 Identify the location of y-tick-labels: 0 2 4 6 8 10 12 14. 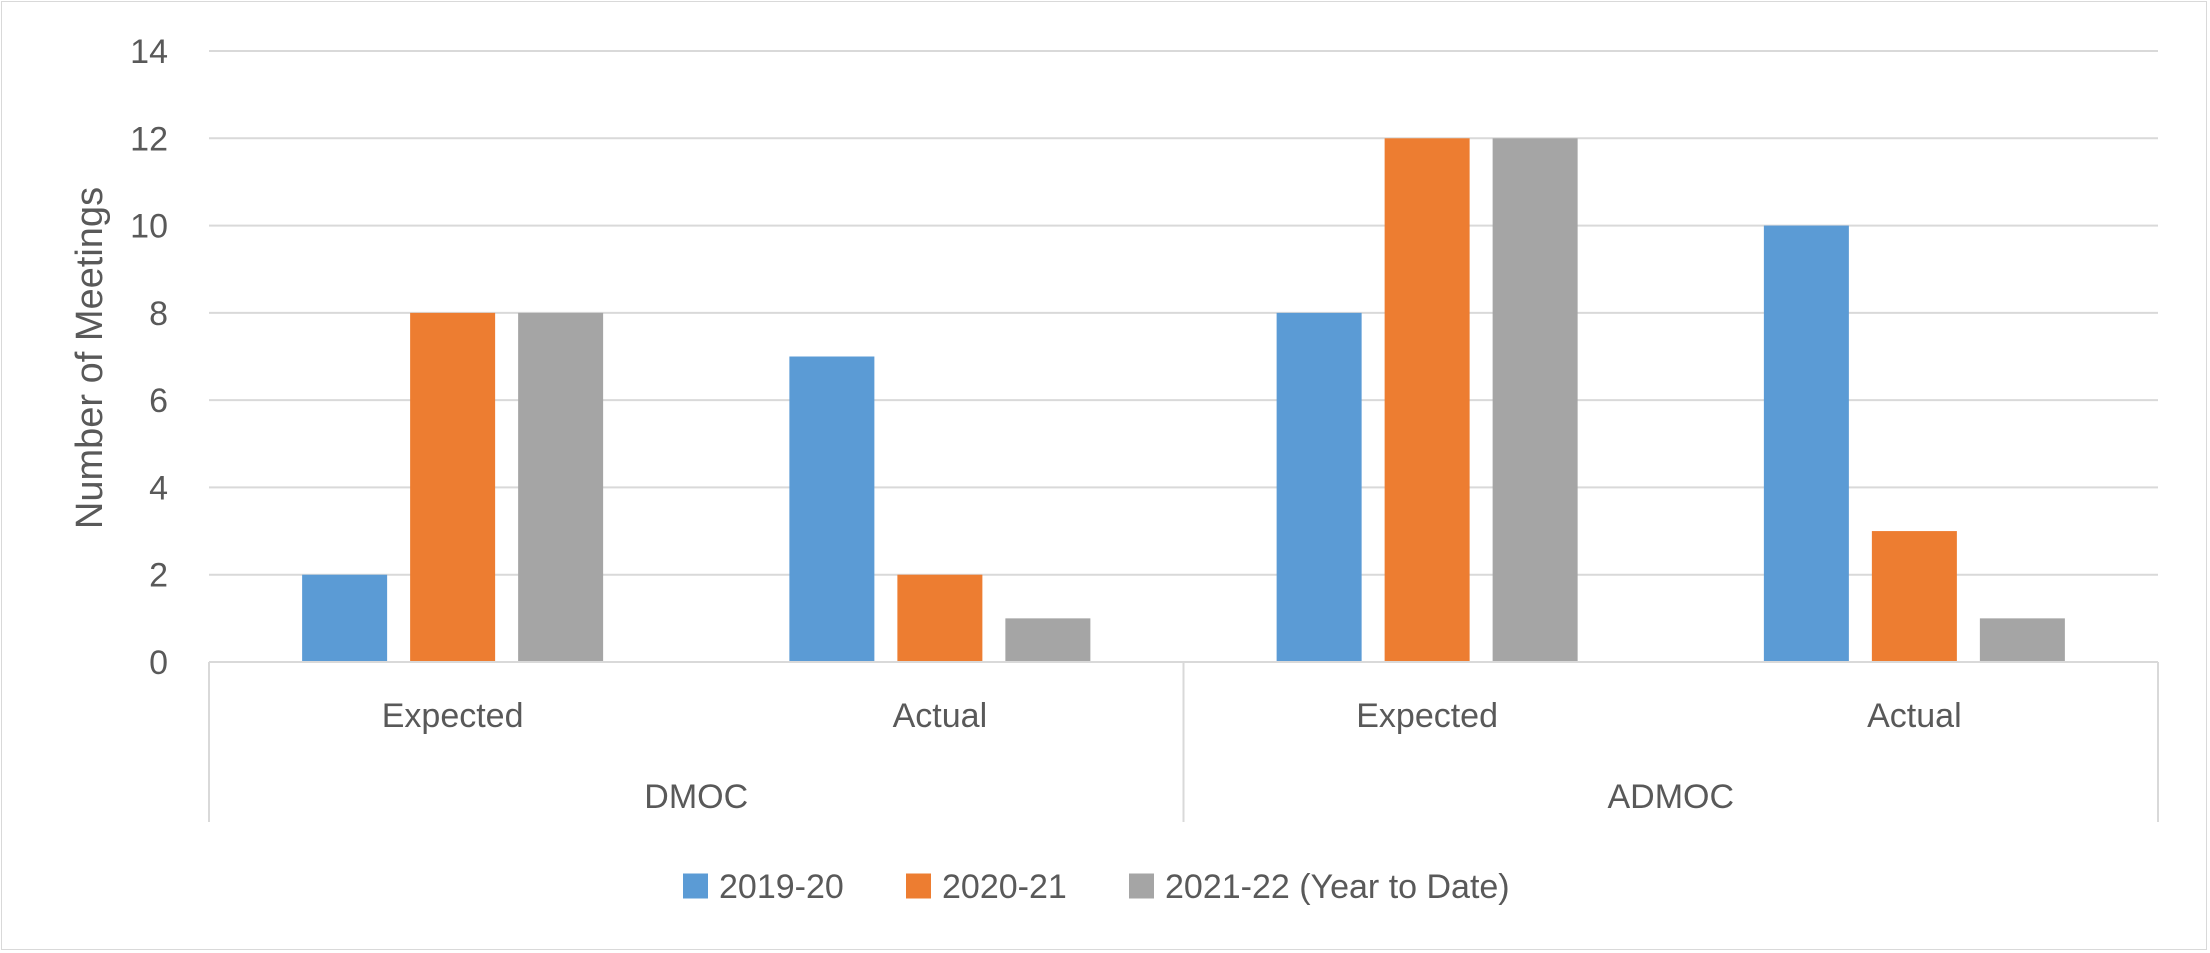
(149, 357).